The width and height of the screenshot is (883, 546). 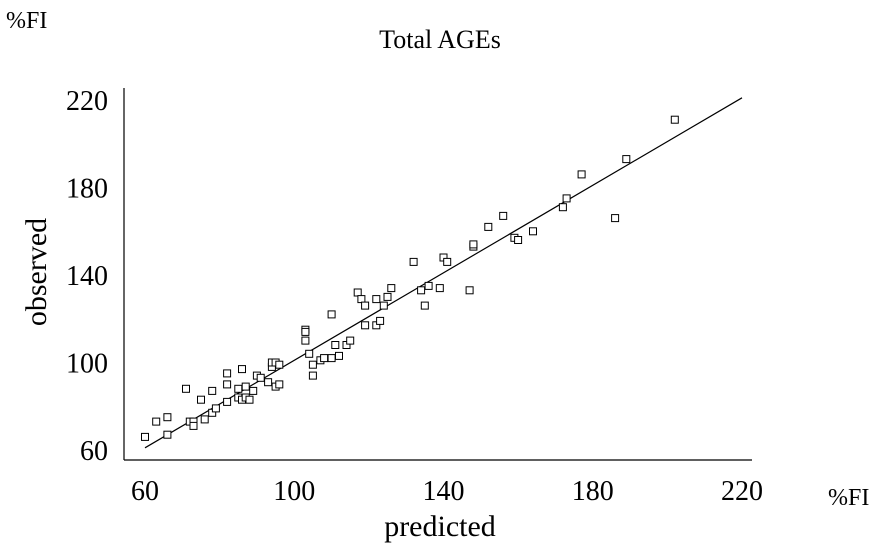 I want to click on y-tick-labels: 60 100 140 180 220, so click(x=87, y=276).